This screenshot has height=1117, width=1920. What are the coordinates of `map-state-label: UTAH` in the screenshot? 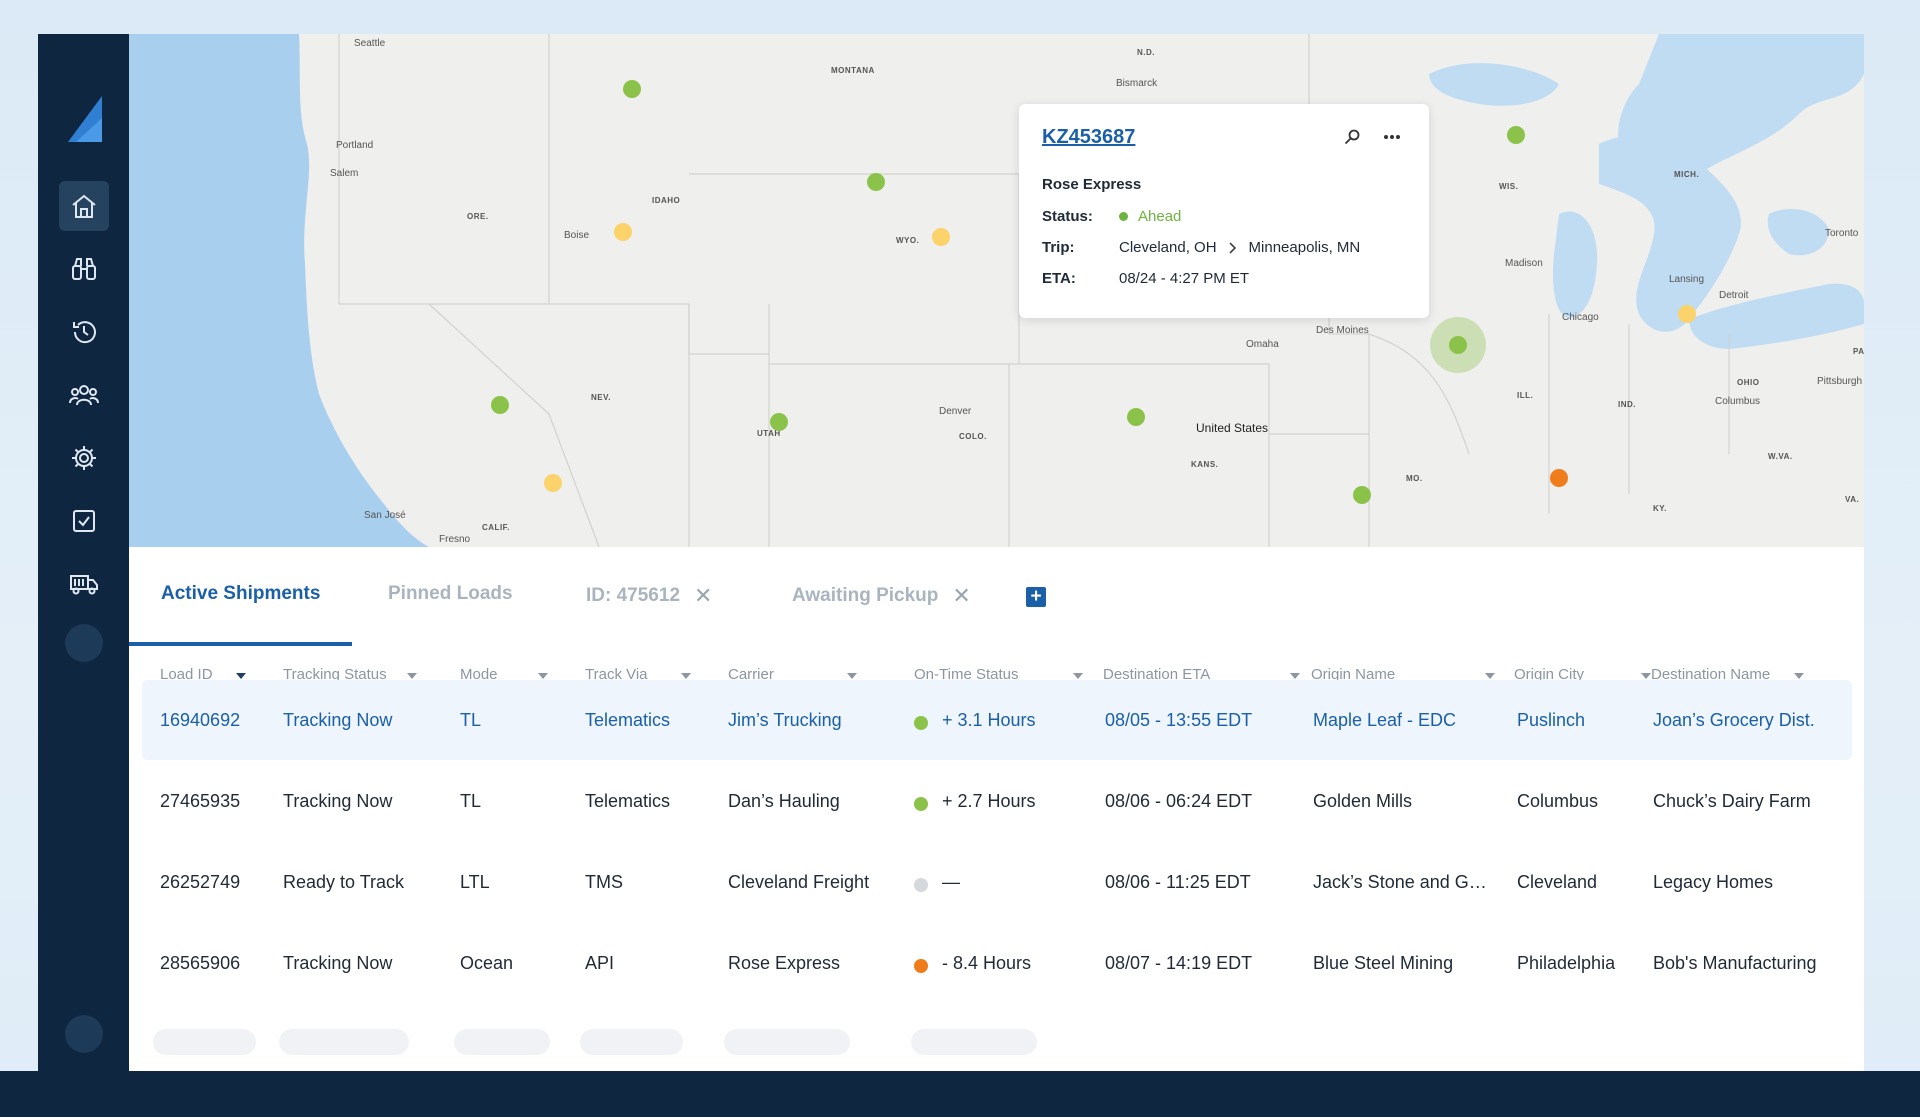 It's located at (769, 433).